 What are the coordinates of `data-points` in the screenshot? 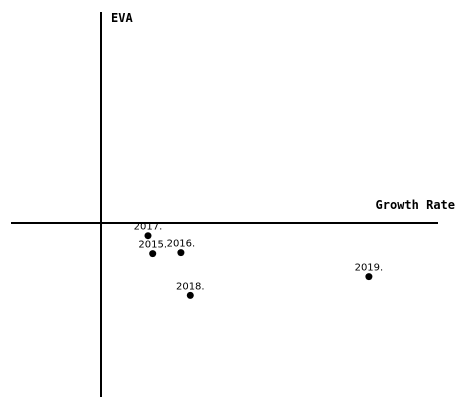 It's located at (258, 265).